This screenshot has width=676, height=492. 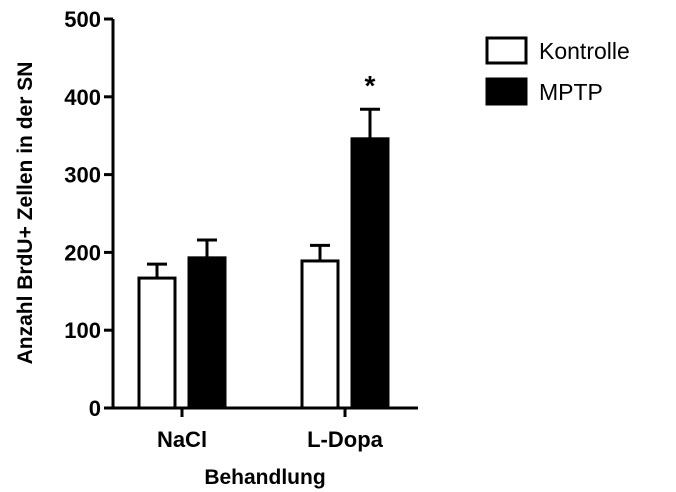 I want to click on x-tick-label: NaCl, so click(x=182, y=439).